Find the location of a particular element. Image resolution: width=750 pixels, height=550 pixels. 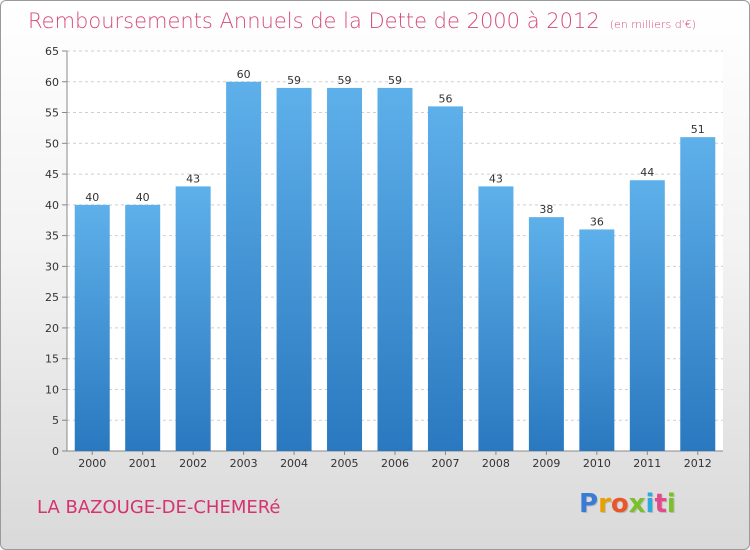

logo-letter: x is located at coordinates (637, 504).